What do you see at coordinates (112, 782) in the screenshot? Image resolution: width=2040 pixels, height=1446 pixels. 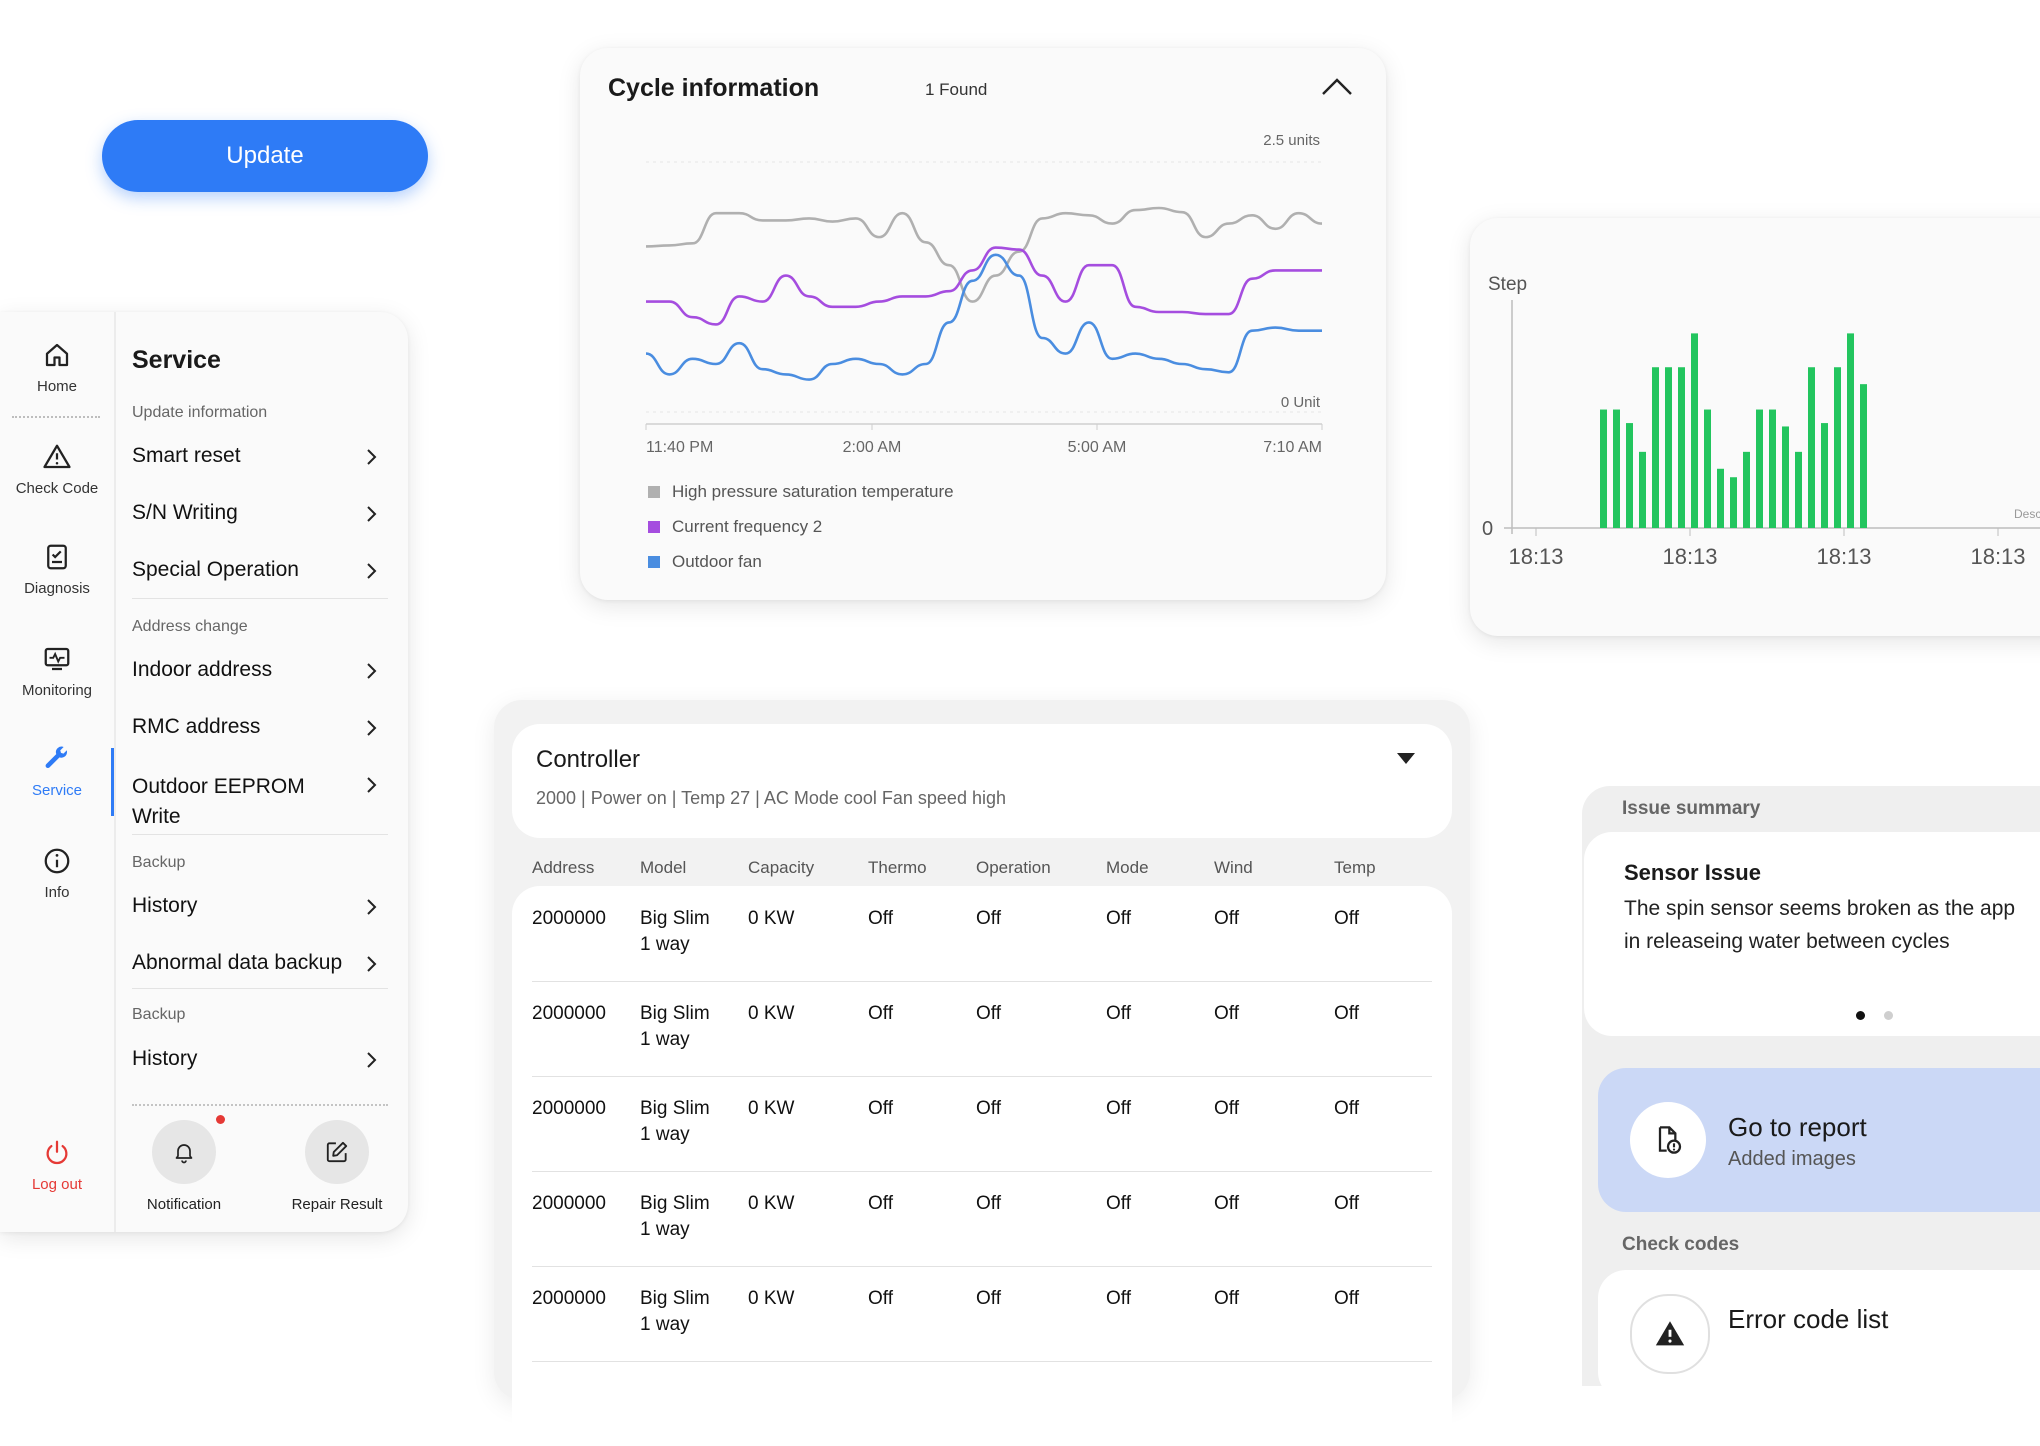 I see `rail-active-indicator` at bounding box center [112, 782].